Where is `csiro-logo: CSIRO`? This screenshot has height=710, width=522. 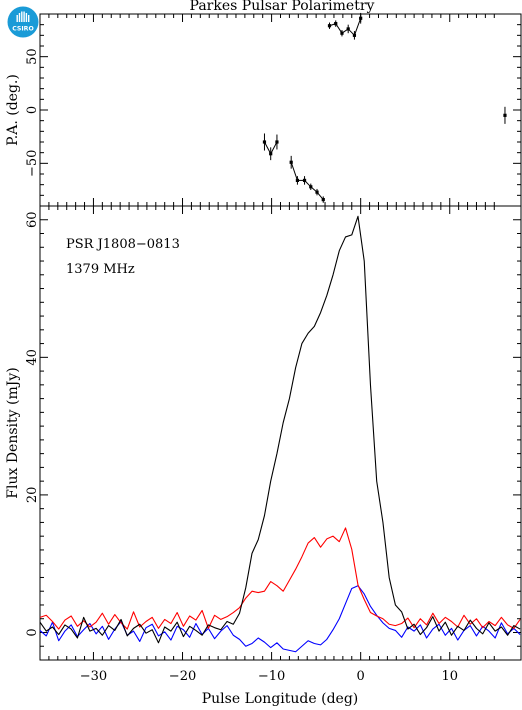 csiro-logo: CSIRO is located at coordinates (23, 22).